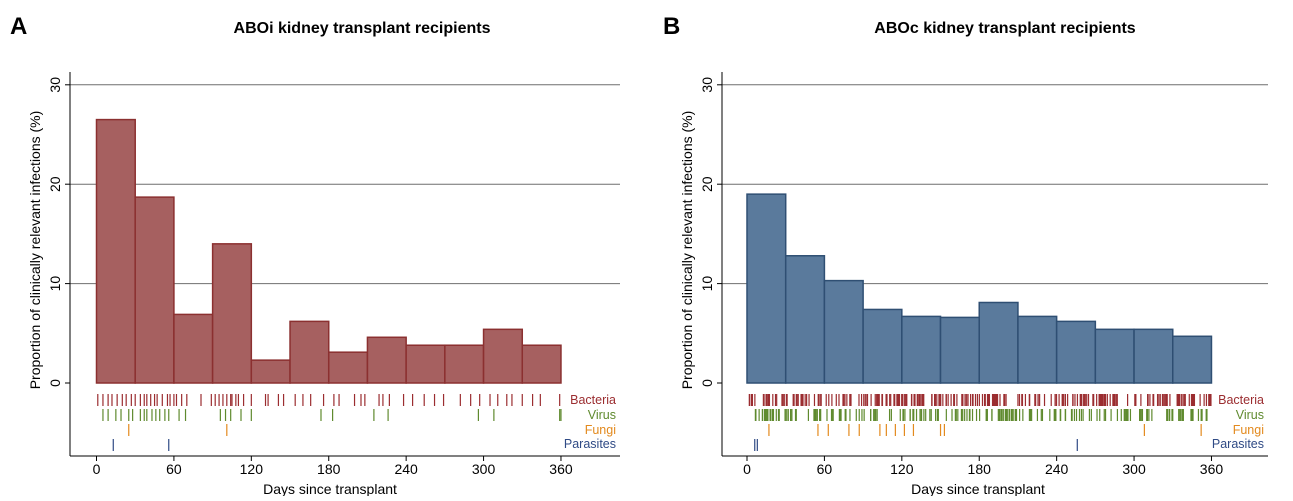 This screenshot has width=1293, height=501. What do you see at coordinates (1005, 28) in the screenshot?
I see `chart-title: ABOc kidney transplant recipients` at bounding box center [1005, 28].